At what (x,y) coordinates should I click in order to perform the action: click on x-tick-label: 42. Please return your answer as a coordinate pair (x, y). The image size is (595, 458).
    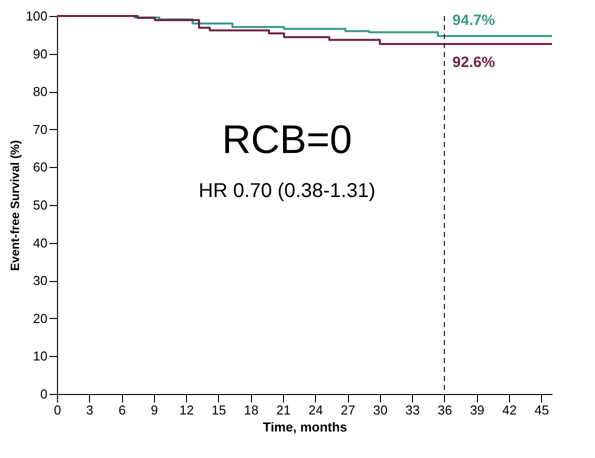
    Looking at the image, I should click on (509, 410).